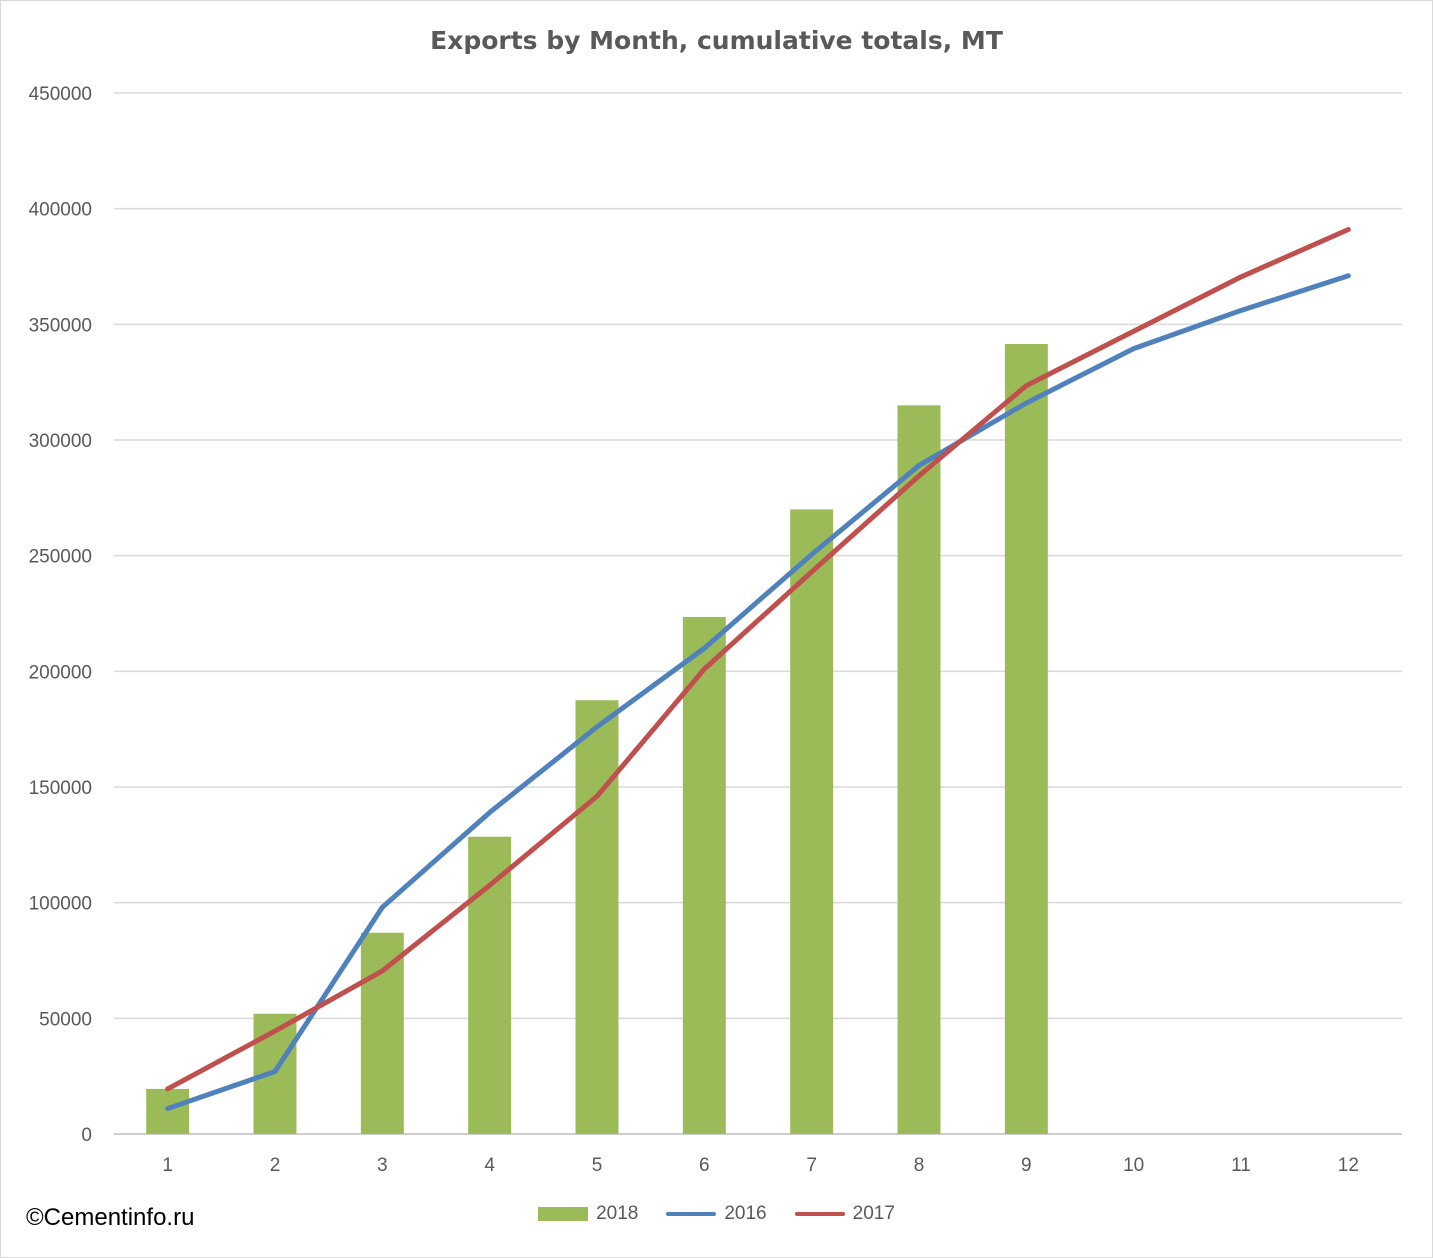  Describe the element at coordinates (873, 1213) in the screenshot. I see `legend-label-2017: 2017` at that location.